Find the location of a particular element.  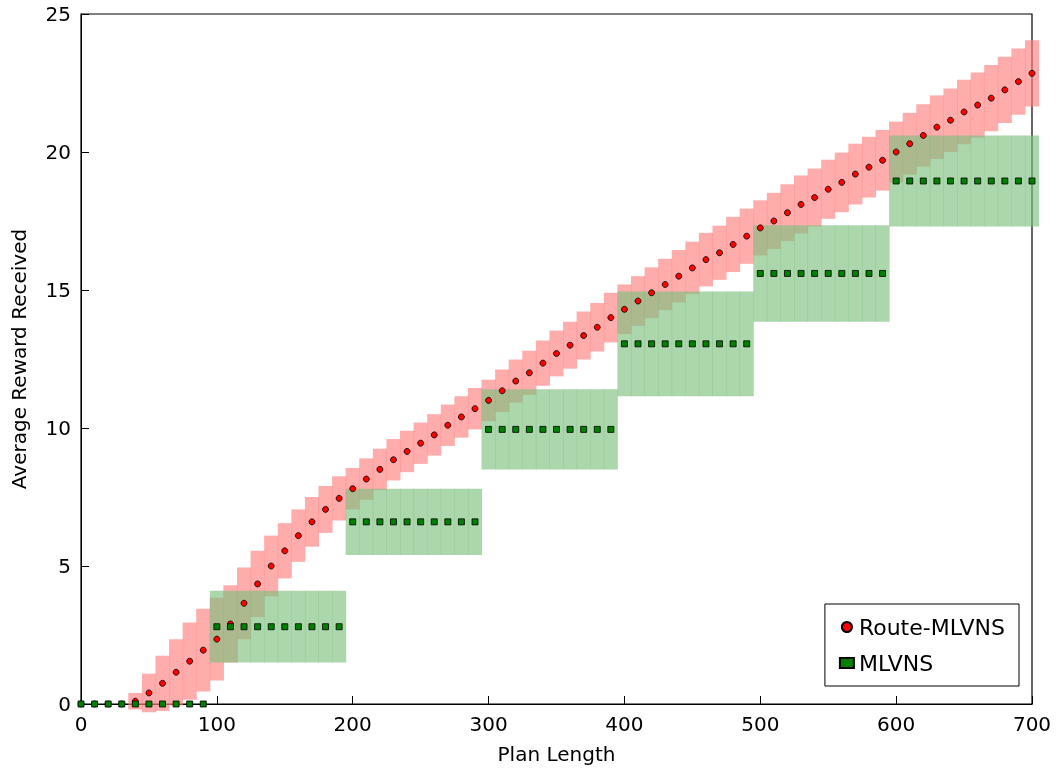

y-tick-label: 5 is located at coordinates (64, 566).